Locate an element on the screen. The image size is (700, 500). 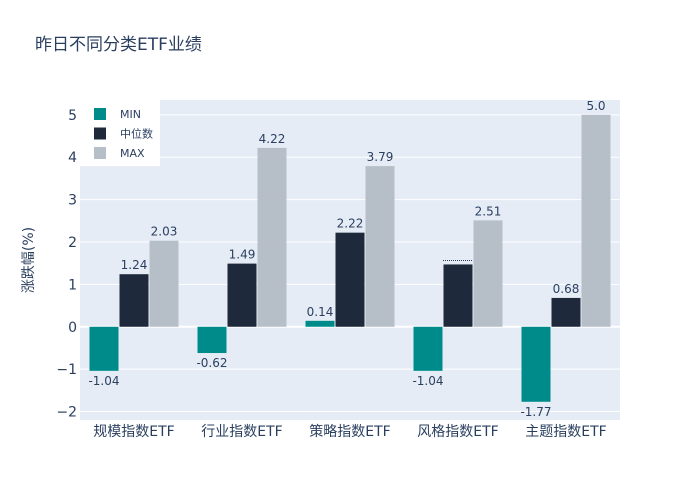
legend-box is located at coordinates (120, 133).